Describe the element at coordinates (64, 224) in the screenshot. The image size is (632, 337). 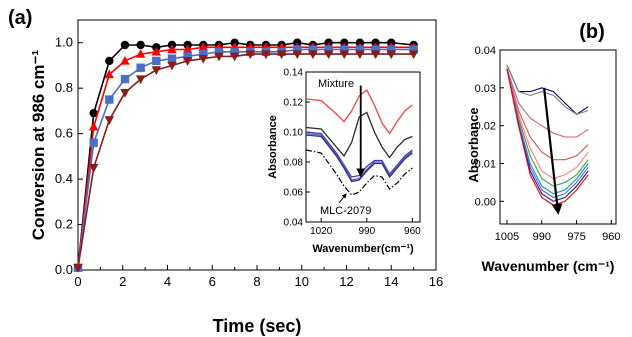
I see `y-tick-label: 0.2` at that location.